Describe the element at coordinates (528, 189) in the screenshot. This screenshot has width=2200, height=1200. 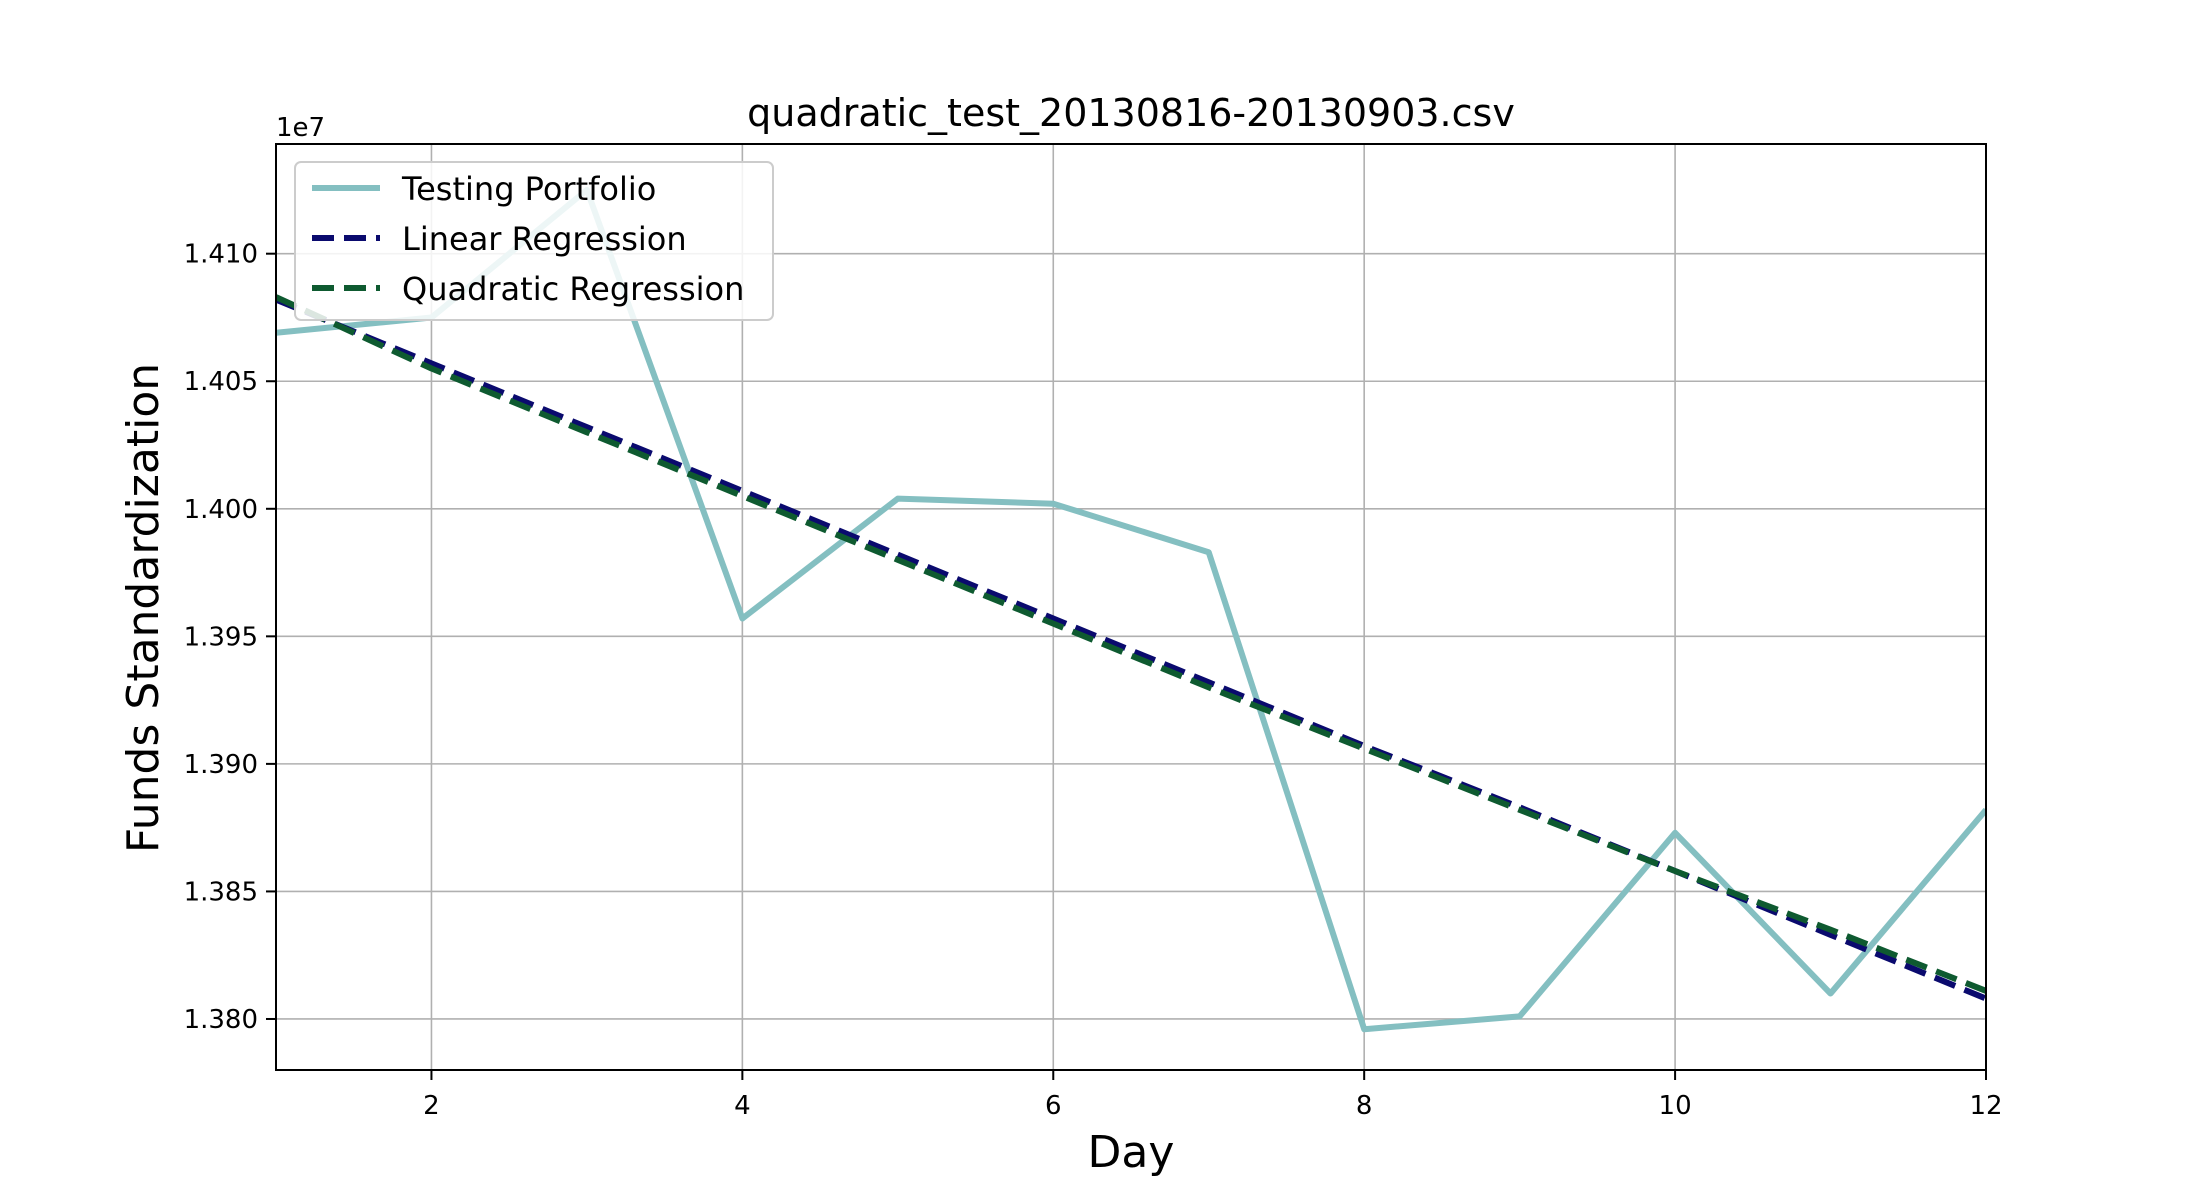
I see `legend-label-testing-portfolio: Testing Portfolio` at that location.